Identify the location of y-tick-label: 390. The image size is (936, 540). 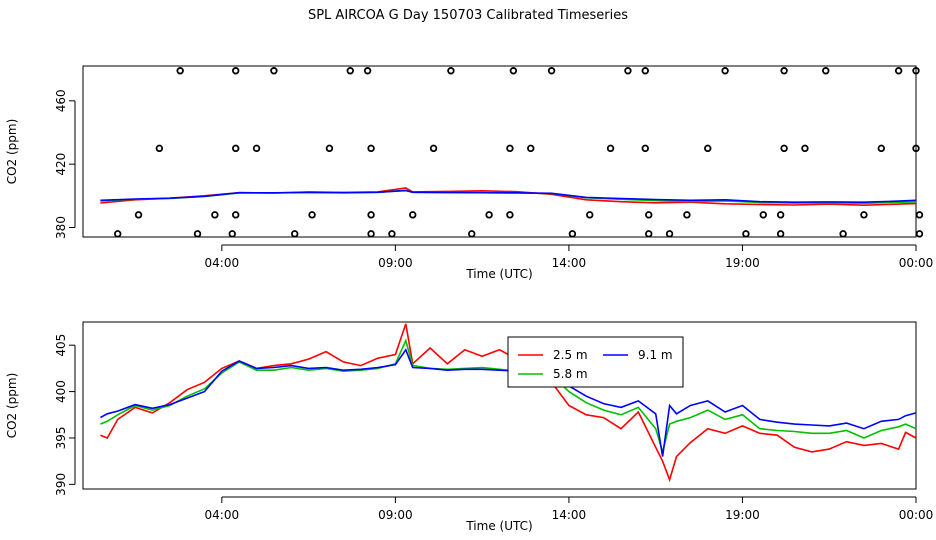
(61, 484).